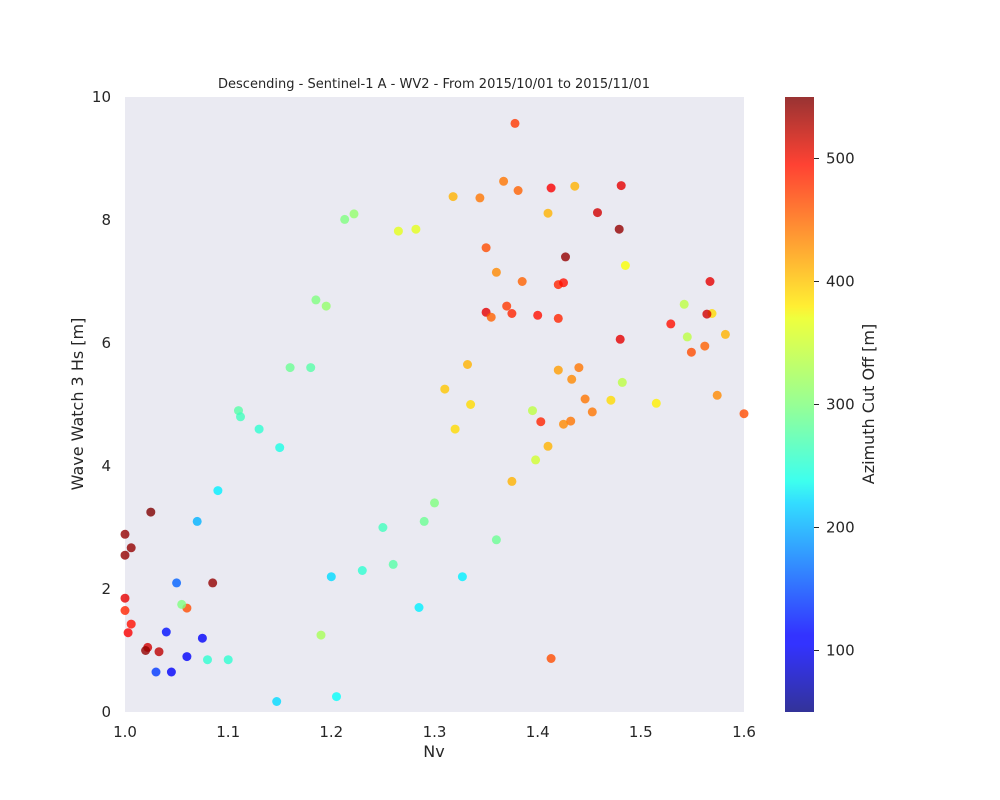  Describe the element at coordinates (331, 732) in the screenshot. I see `x-tick-label: 1.2` at that location.